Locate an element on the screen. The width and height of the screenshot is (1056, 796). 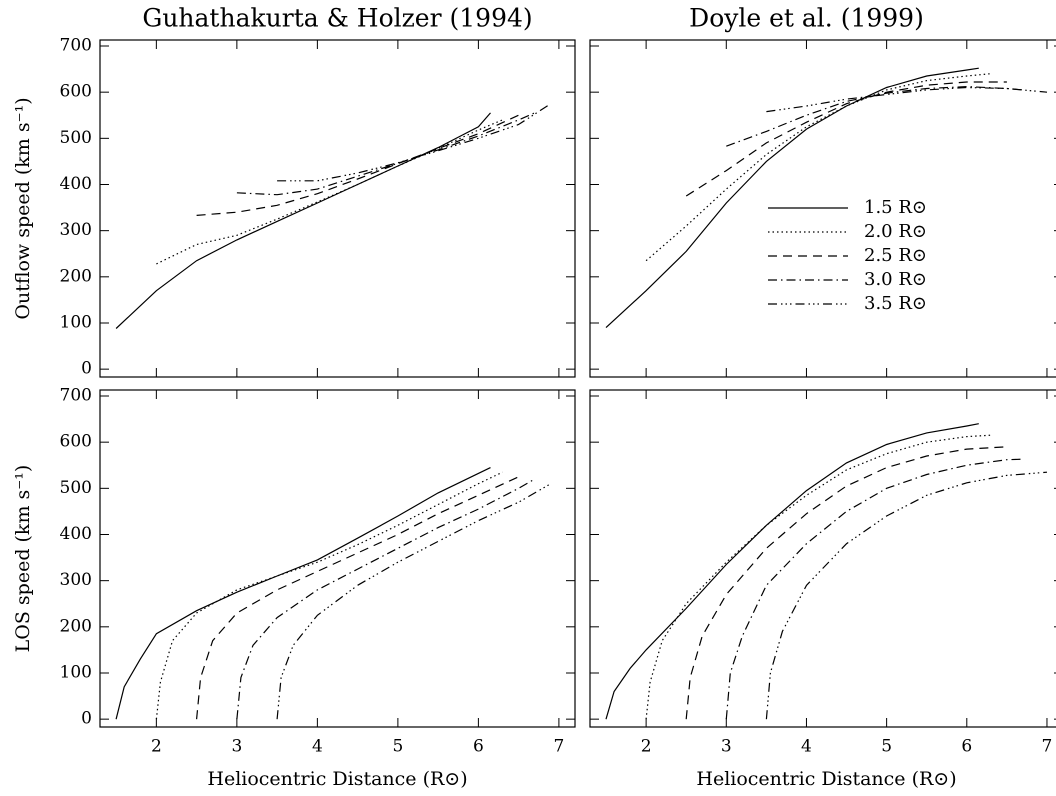
chart-title: Guhathakurta & Holzer (1994) is located at coordinates (337, 18).